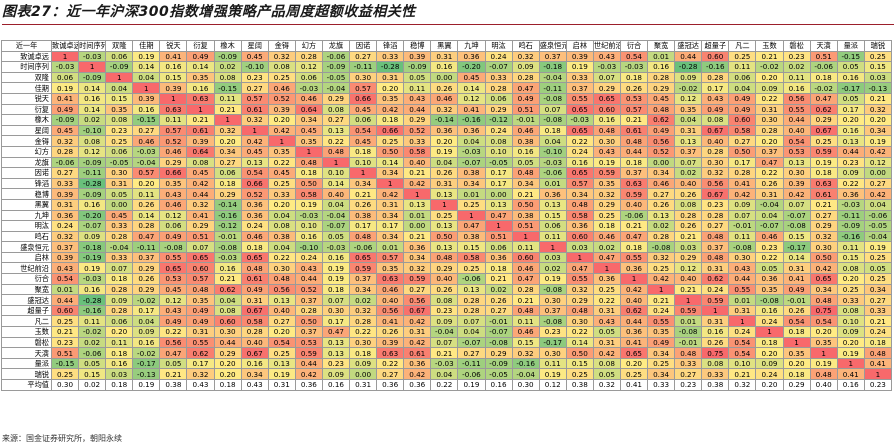 Image resolution: width=896 pixels, height=448 pixels. What do you see at coordinates (850, 321) in the screenshot?
I see `correlation-cell: 0.10` at bounding box center [850, 321].